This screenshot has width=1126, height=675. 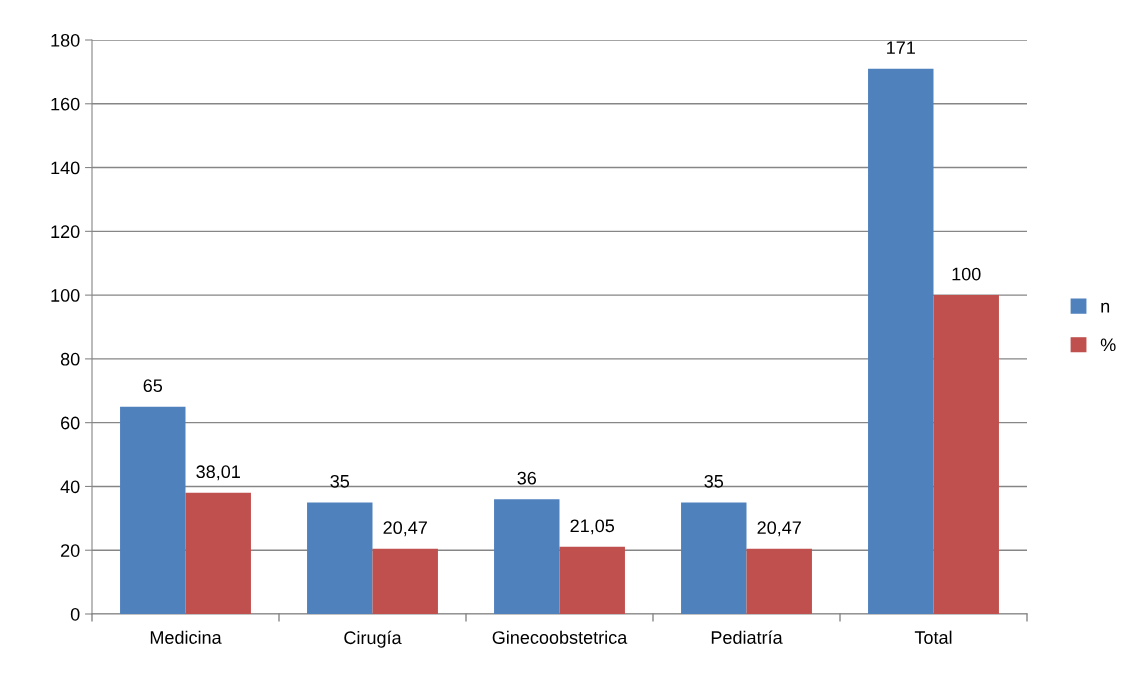 What do you see at coordinates (186, 637) in the screenshot?
I see `x-tick-label: Medicina` at bounding box center [186, 637].